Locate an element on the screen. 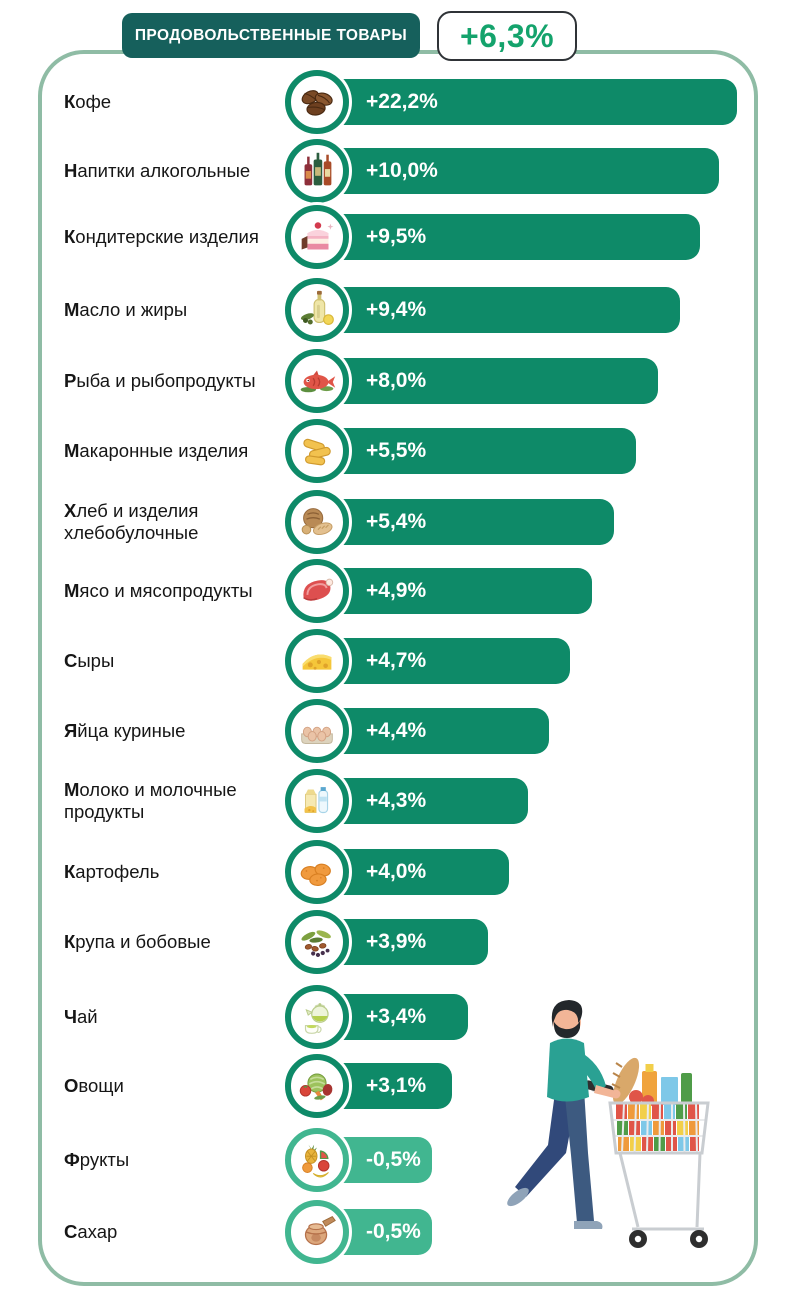  value-label: +3,9% is located at coordinates (396, 941).